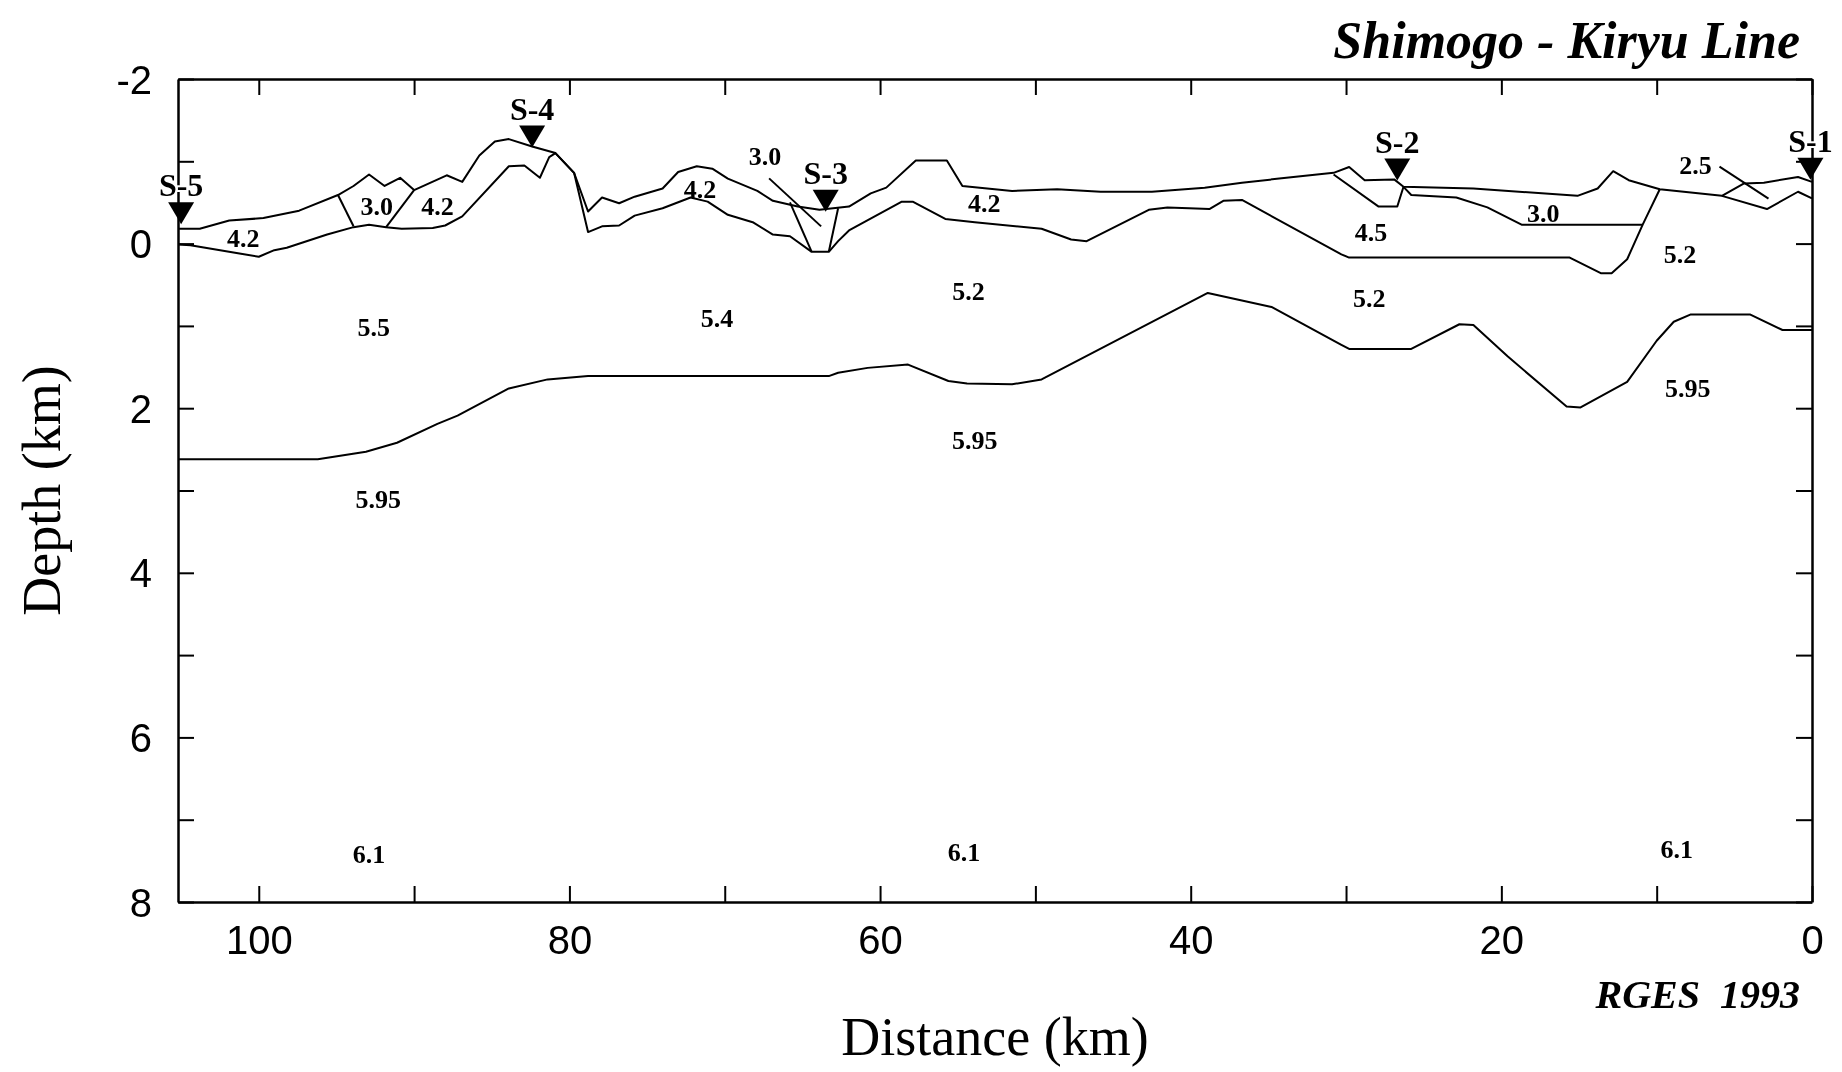 The width and height of the screenshot is (1842, 1072). Describe the element at coordinates (140, 902) in the screenshot. I see `y-tick-label: 8` at that location.